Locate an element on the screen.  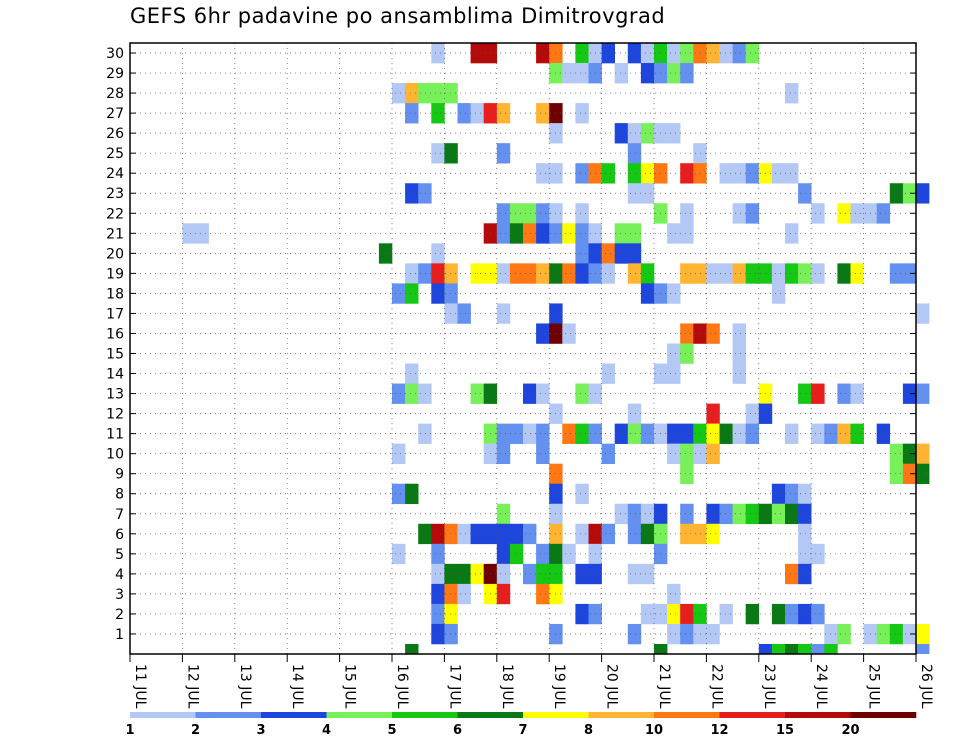
y-tick-label: 27 is located at coordinates (115, 114).